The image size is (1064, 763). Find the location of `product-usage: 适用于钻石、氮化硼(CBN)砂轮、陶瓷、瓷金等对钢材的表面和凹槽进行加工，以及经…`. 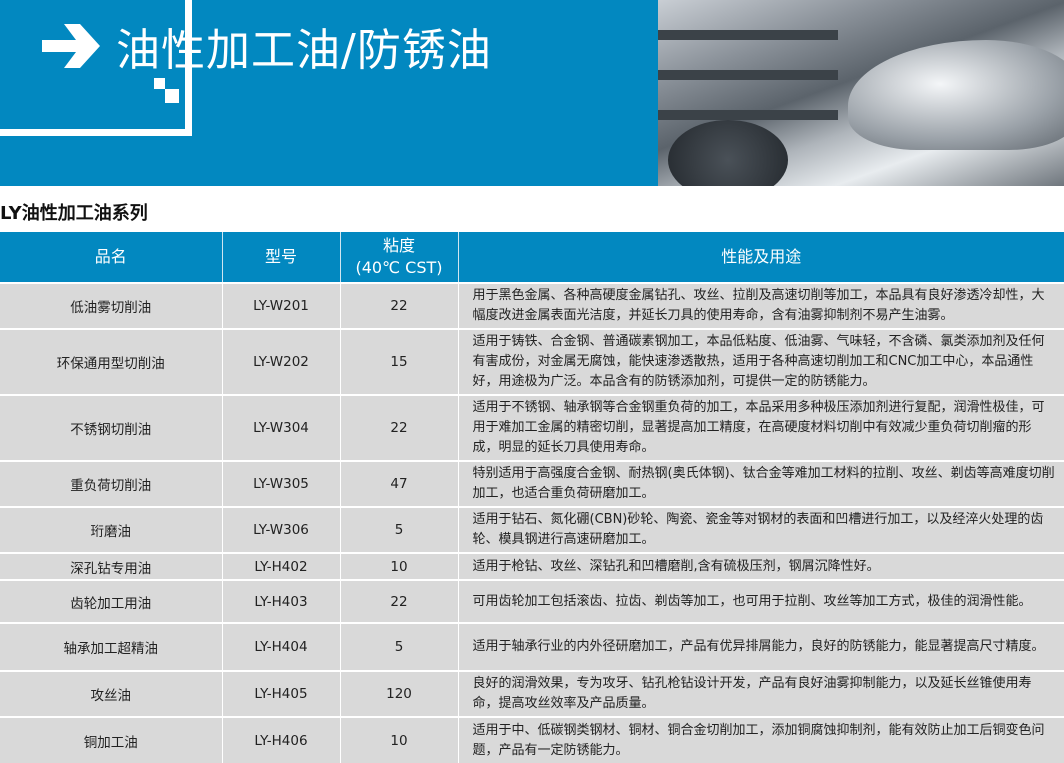

product-usage: 适用于钻石、氮化硼(CBN)砂轮、陶瓷、瓷金等对钢材的表面和凹槽进行加工，以及经… is located at coordinates (761, 529).